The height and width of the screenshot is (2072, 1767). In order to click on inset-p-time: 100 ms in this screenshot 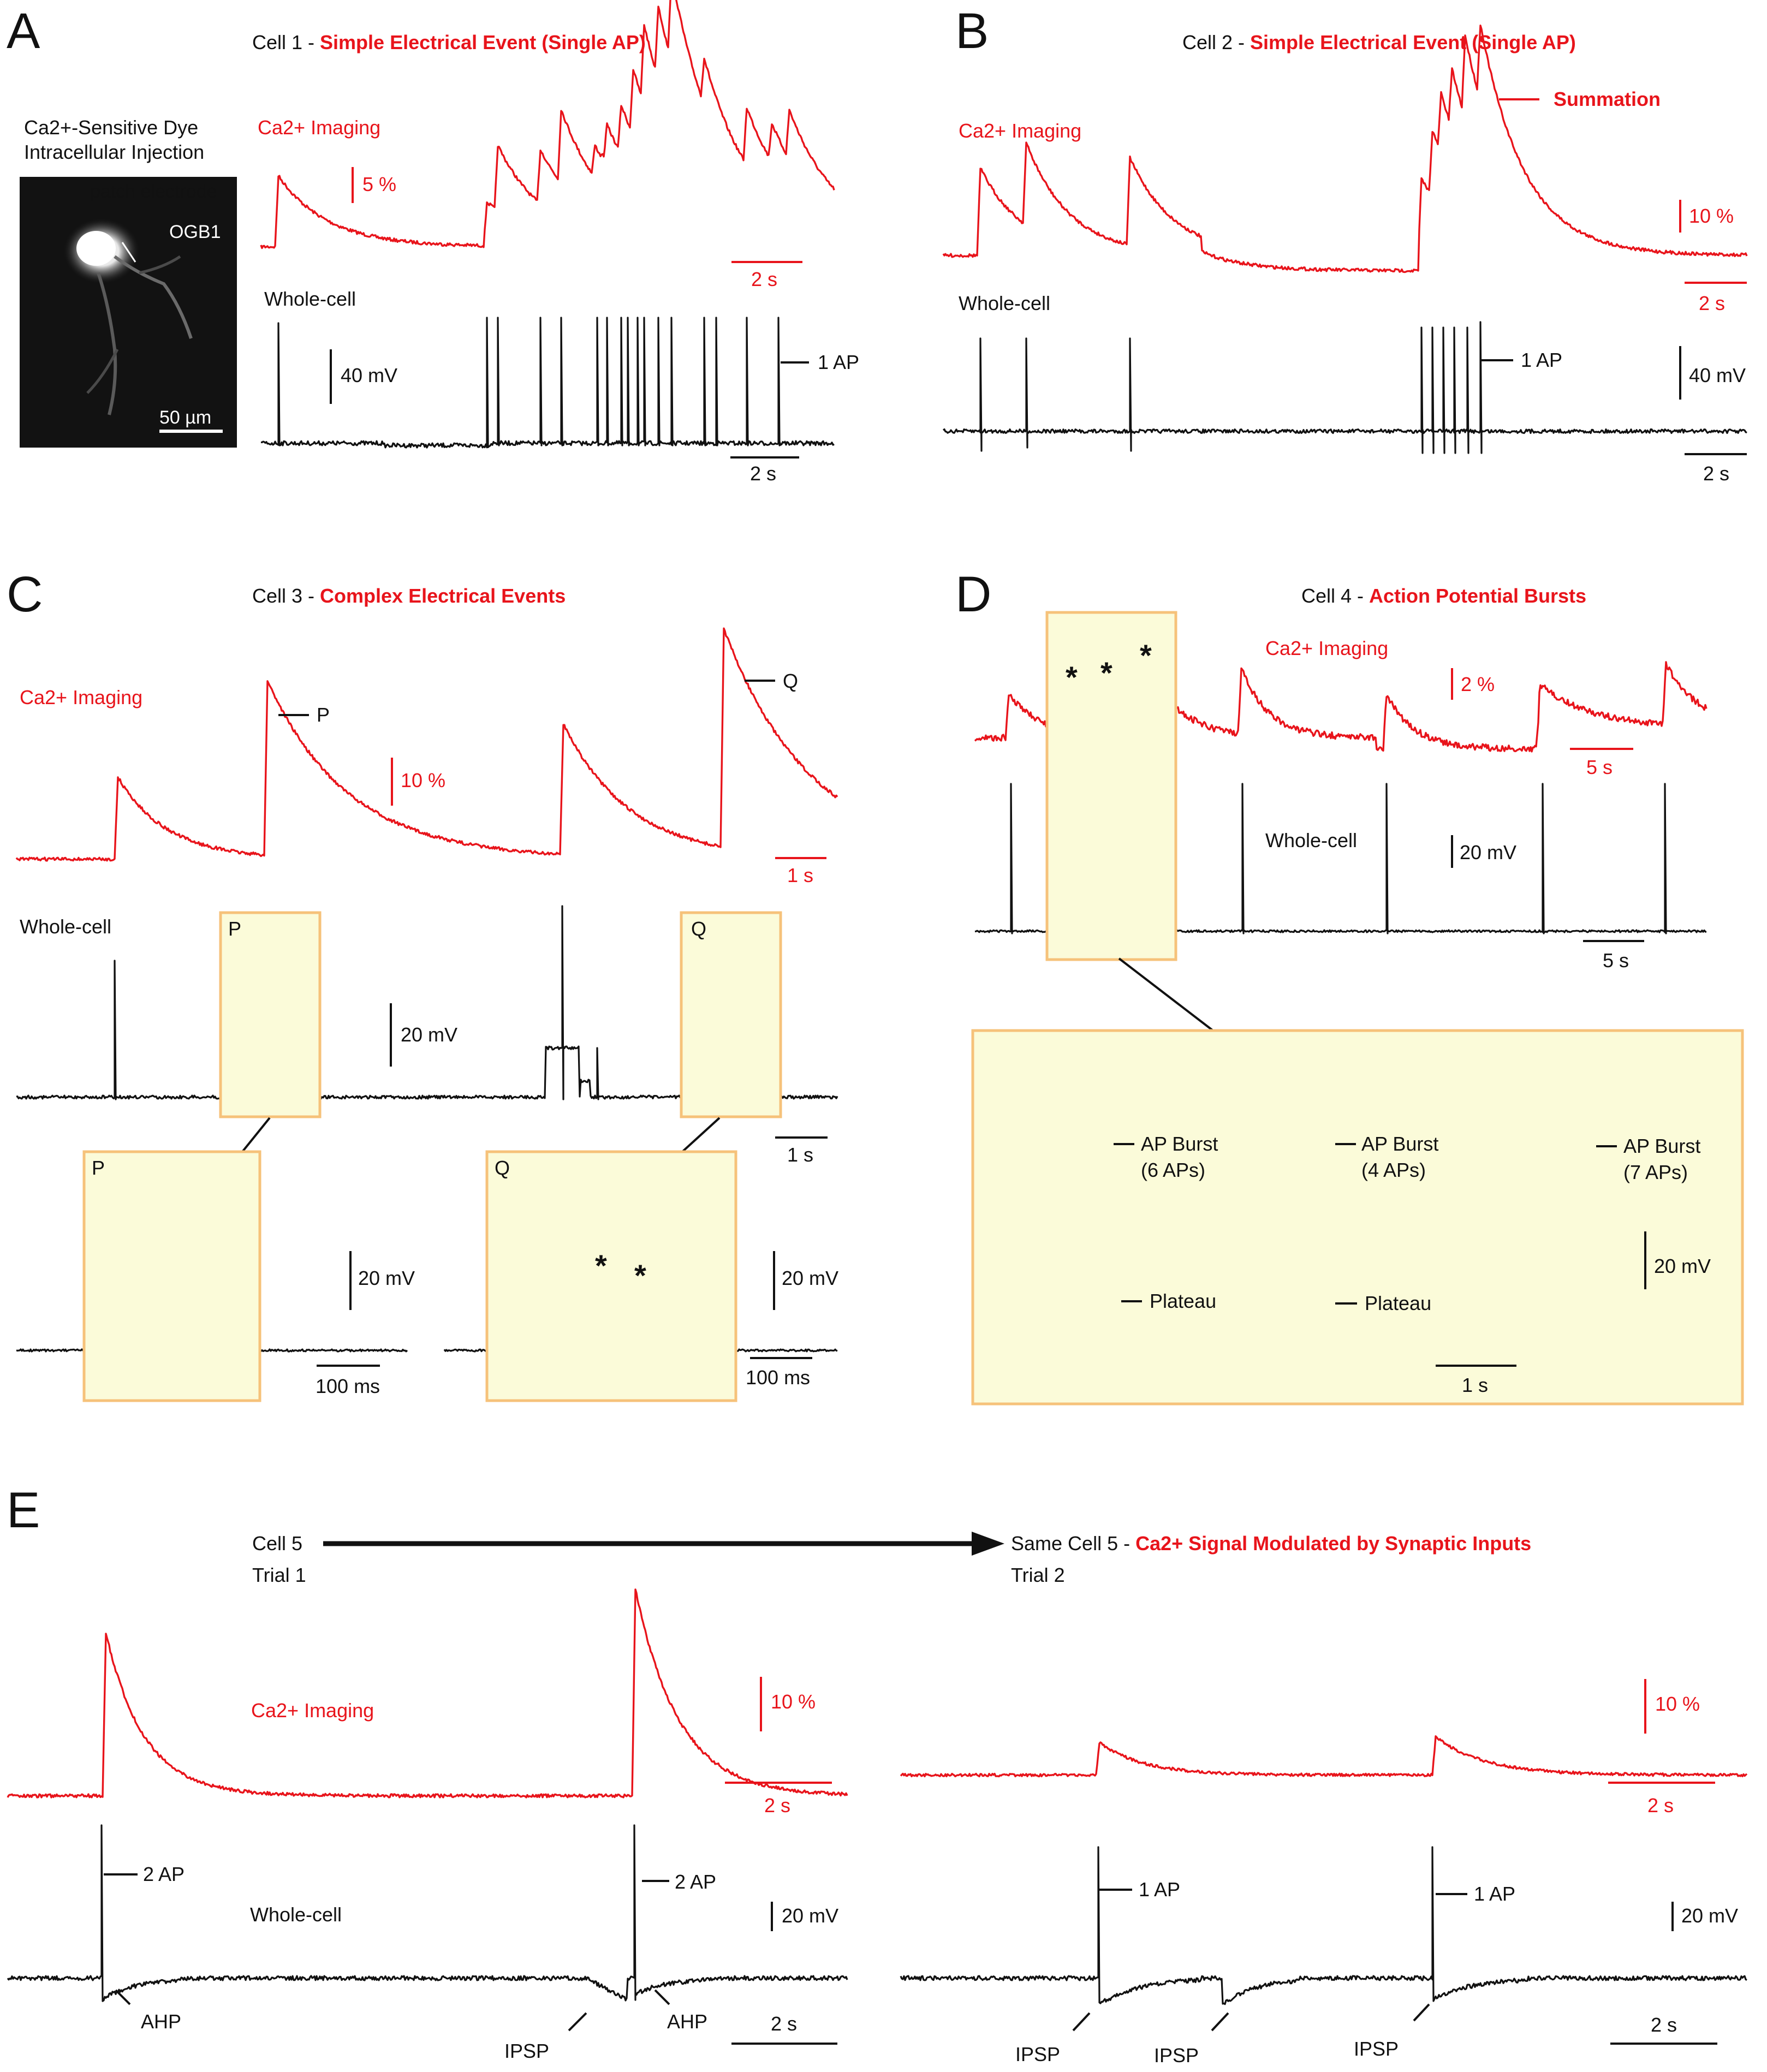, I will do `click(348, 1386)`.